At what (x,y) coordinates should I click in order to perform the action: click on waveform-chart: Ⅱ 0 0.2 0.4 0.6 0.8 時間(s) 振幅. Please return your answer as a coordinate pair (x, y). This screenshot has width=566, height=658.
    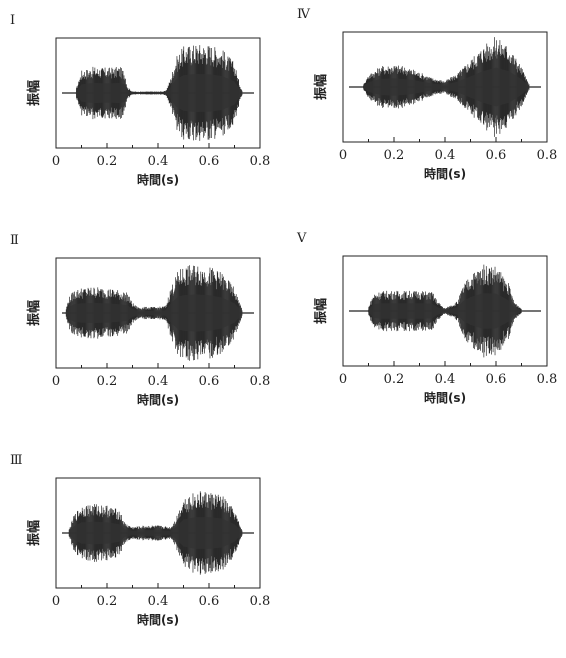
    Looking at the image, I should click on (140, 320).